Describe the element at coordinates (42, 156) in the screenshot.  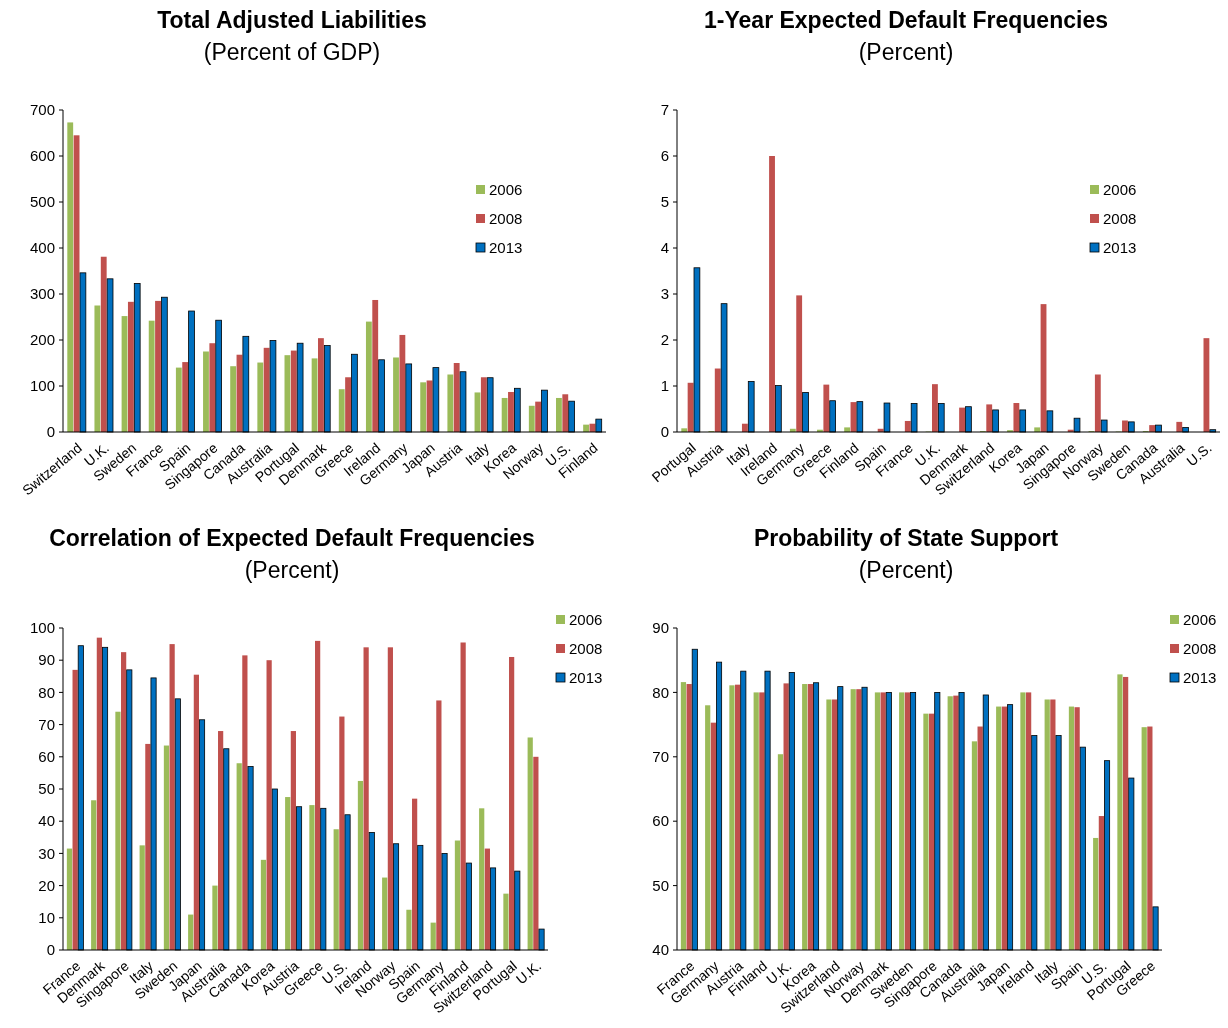
I see `y-tick-label: 600` at that location.